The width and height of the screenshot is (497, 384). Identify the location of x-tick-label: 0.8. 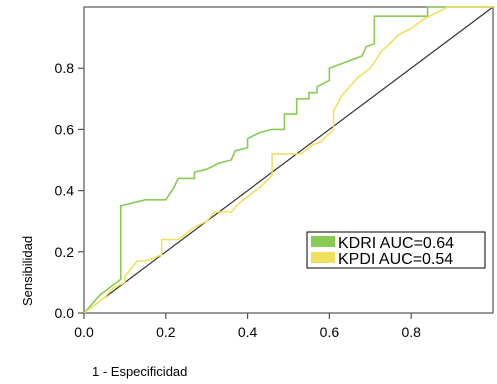
(411, 332).